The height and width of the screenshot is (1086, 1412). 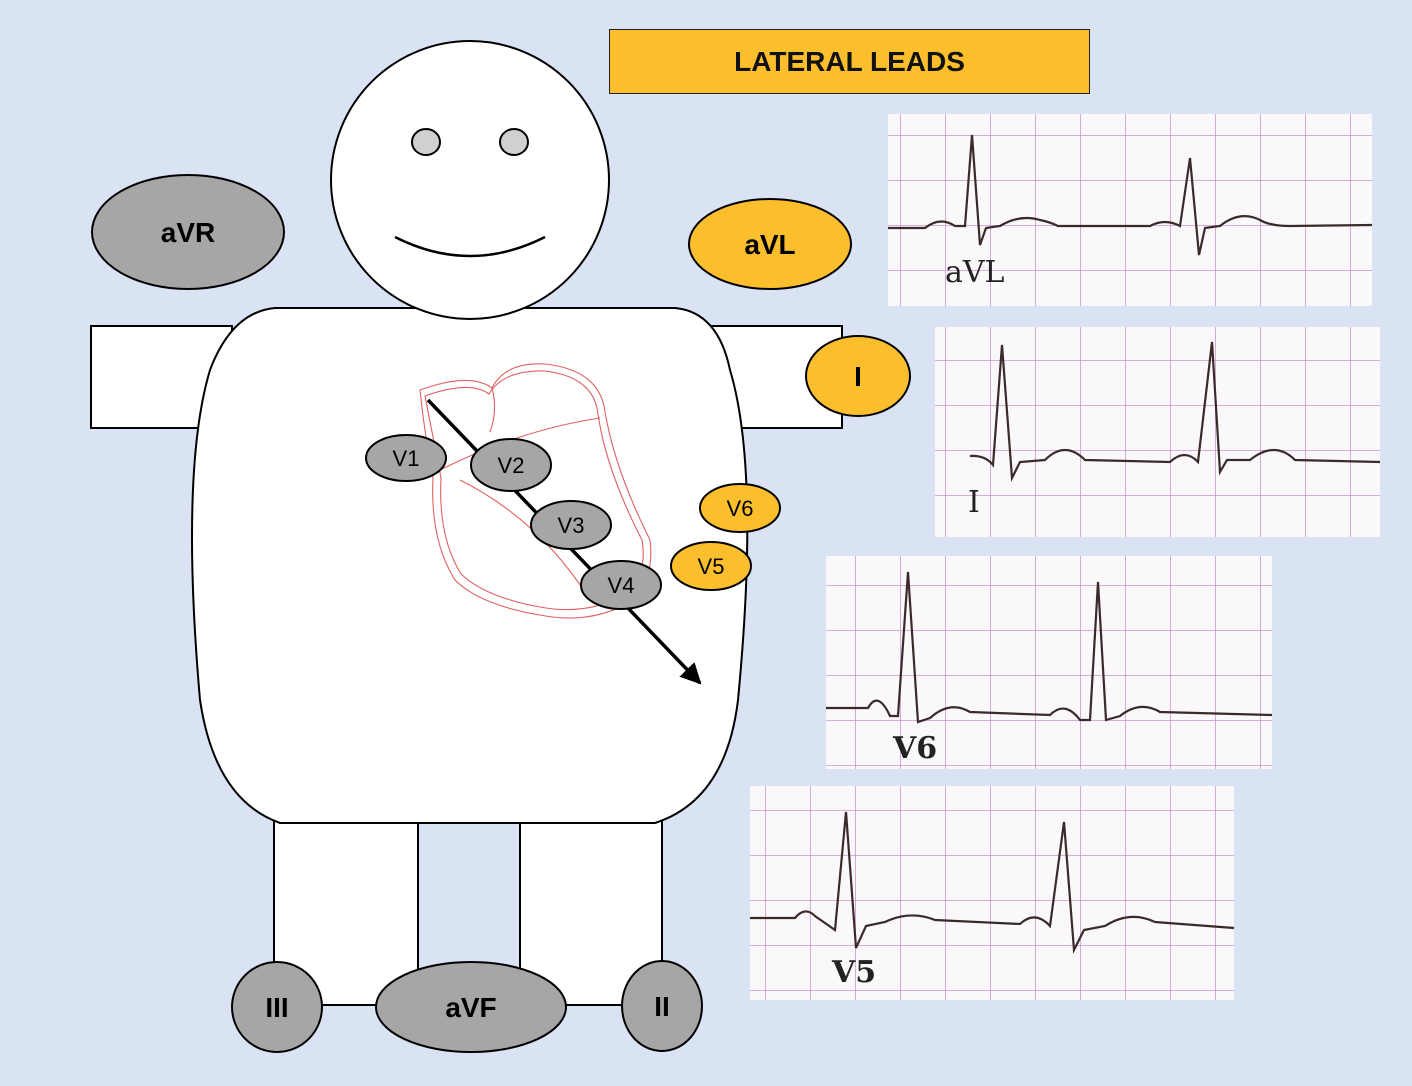 I want to click on lead-label-v2: V2, so click(x=511, y=465).